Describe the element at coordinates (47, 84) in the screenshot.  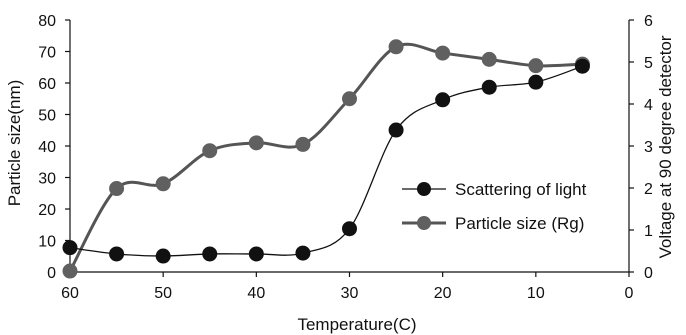
I see `left-y-tick-label: 60` at that location.